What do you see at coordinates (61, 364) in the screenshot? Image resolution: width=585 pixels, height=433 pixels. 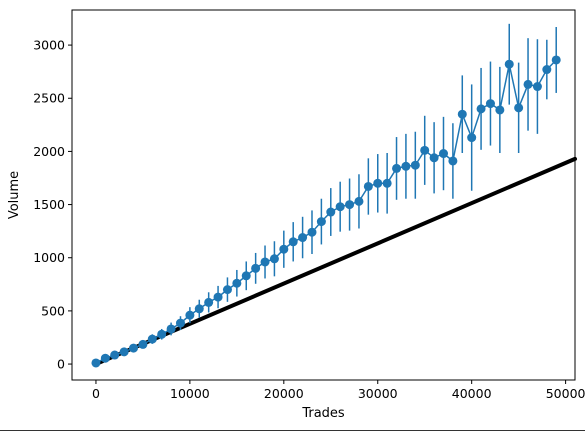 I see `y-tick-label: 0` at bounding box center [61, 364].